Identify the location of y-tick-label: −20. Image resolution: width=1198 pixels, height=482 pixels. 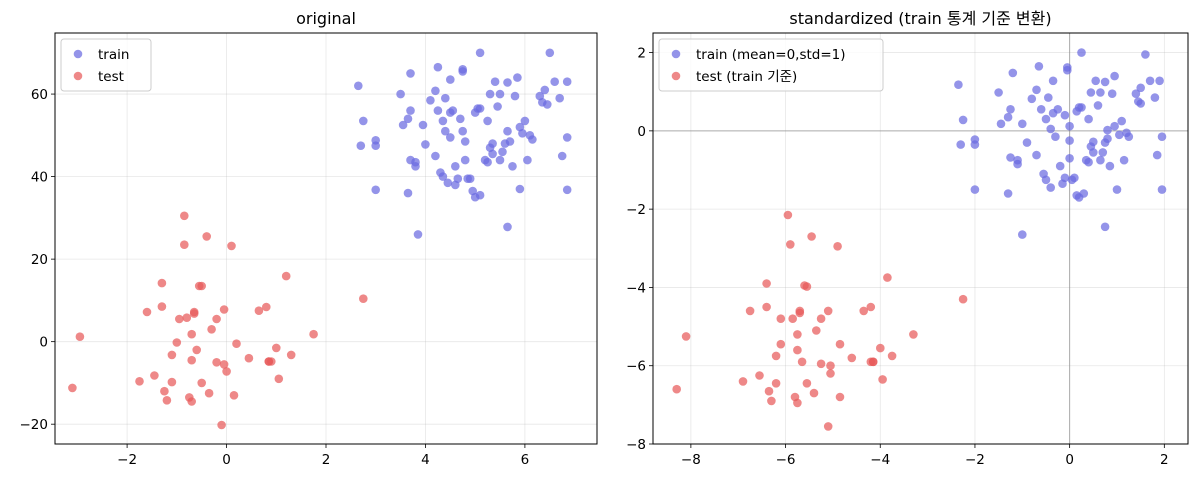
(34, 425).